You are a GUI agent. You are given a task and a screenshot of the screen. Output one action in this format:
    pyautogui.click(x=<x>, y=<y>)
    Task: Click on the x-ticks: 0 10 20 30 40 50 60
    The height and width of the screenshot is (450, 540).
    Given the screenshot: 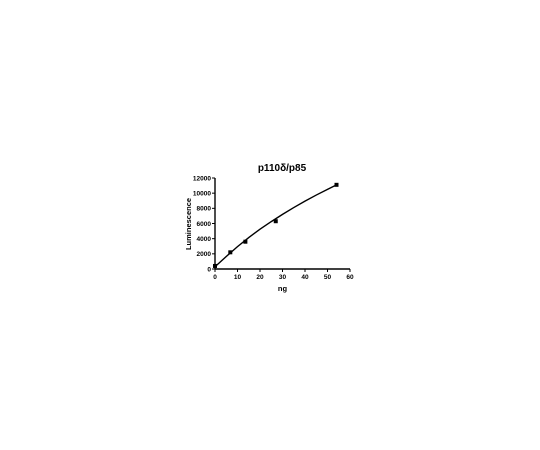 What is the action you would take?
    pyautogui.click(x=283, y=275)
    